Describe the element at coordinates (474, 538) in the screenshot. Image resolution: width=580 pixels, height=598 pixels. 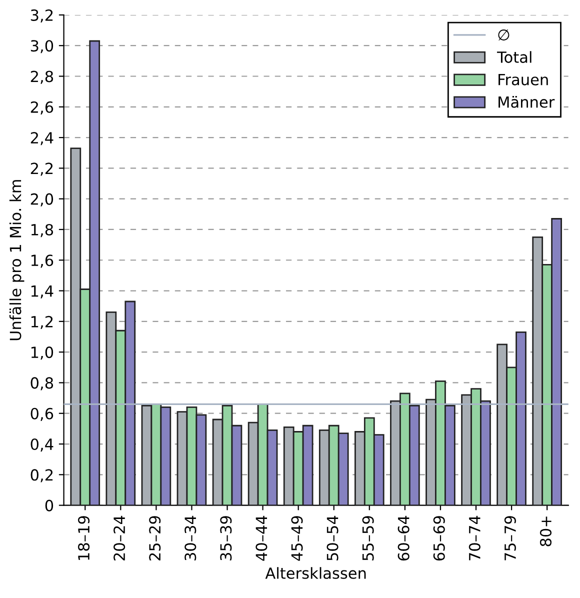
I see `x-tick-label: 70–74` at that location.